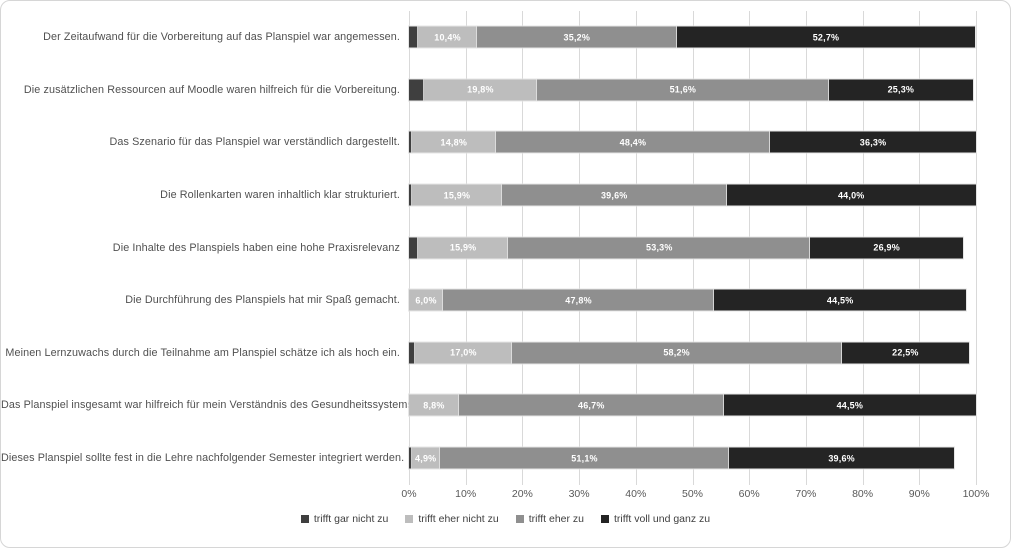  Describe the element at coordinates (458, 519) in the screenshot. I see `legend-label: trifft eher nicht zu` at that location.